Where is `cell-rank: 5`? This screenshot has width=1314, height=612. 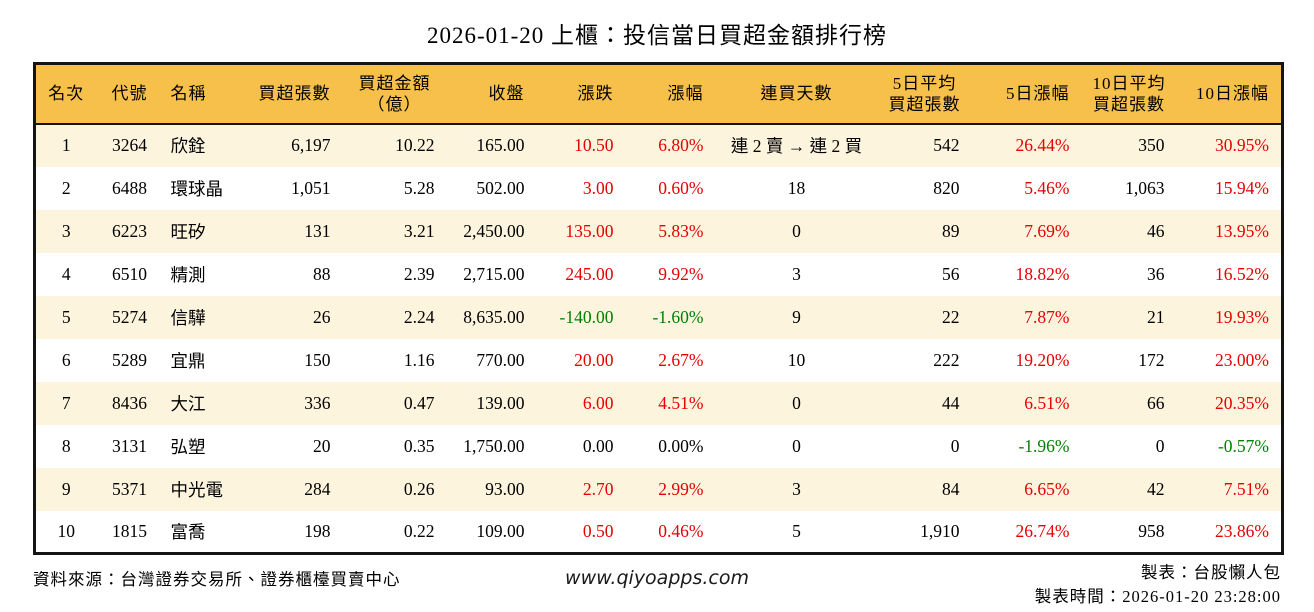 cell-rank: 5 is located at coordinates (66, 316).